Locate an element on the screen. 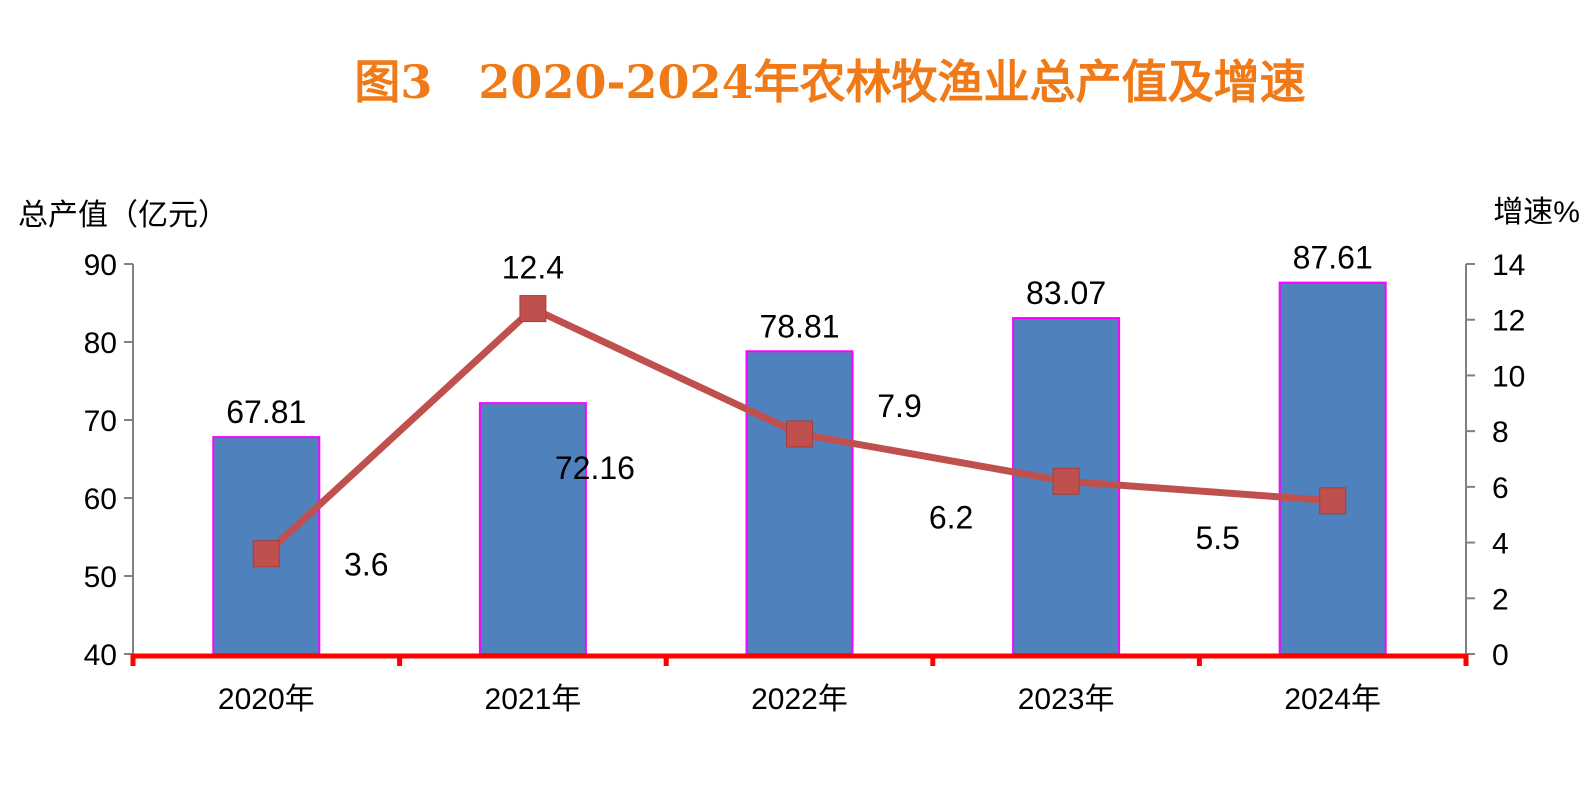  left-y-tick-label: 80 is located at coordinates (100, 343).